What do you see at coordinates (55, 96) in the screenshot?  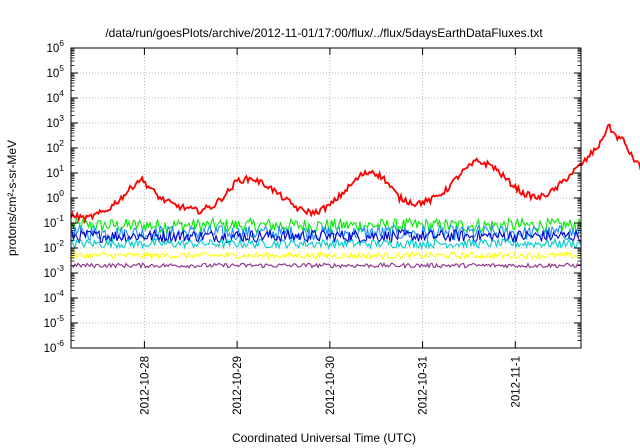 I see `y-tick-label: 10⁴` at bounding box center [55, 96].